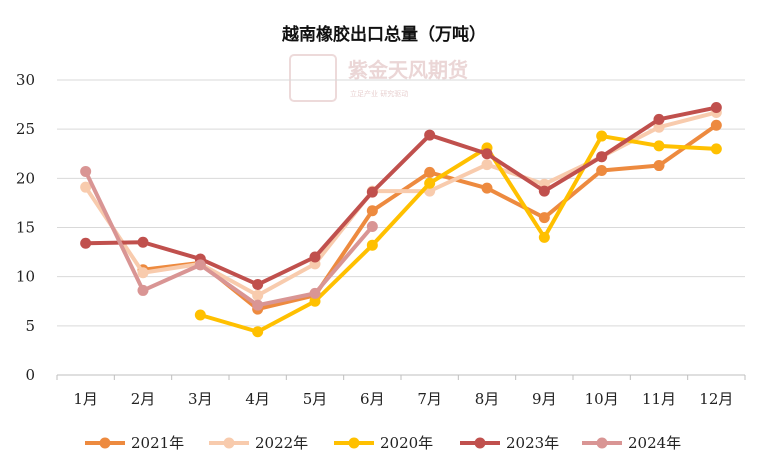  Describe the element at coordinates (25, 80) in the screenshot. I see `y-tick-label: 30` at that location.